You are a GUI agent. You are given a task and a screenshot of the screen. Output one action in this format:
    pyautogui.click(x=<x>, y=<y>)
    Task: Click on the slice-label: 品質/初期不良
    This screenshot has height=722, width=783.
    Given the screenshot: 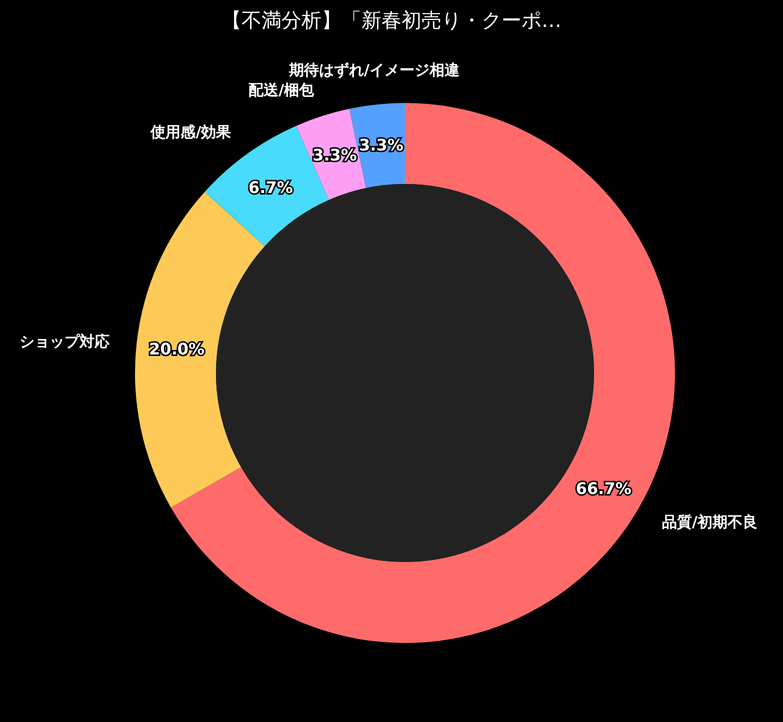 What is the action you would take?
    pyautogui.click(x=710, y=521)
    